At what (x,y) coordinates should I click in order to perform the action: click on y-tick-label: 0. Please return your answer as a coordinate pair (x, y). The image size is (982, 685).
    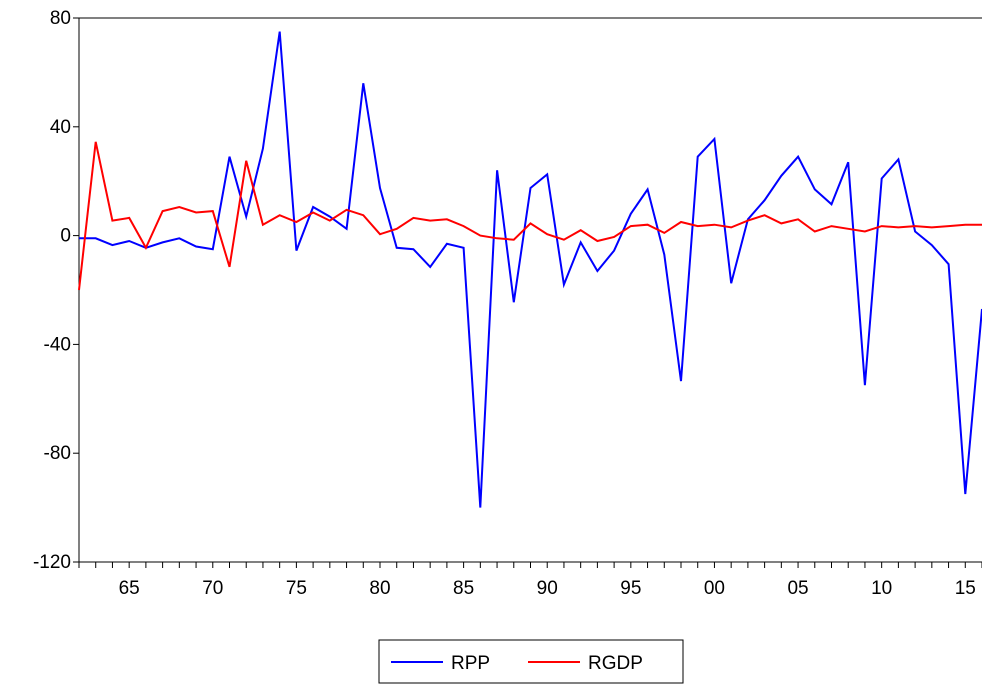
    Looking at the image, I should click on (65, 236).